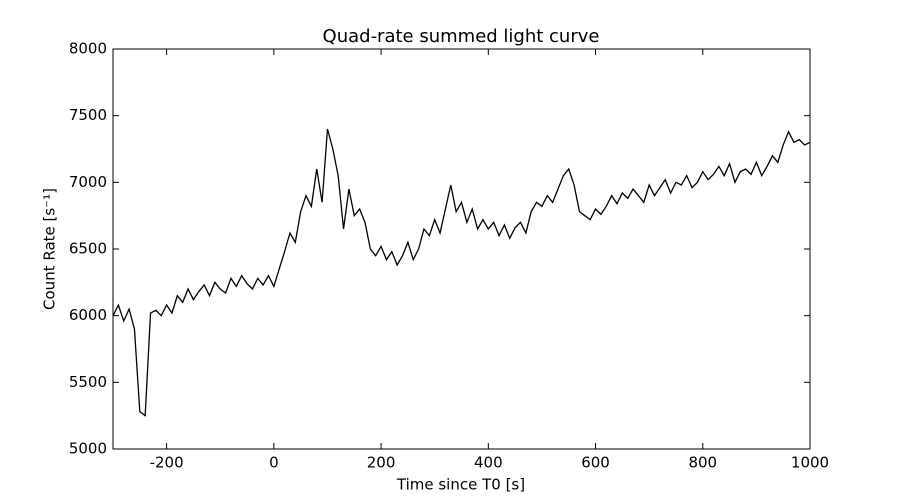  Describe the element at coordinates (381, 463) in the screenshot. I see `x-tick-label: 200` at that location.